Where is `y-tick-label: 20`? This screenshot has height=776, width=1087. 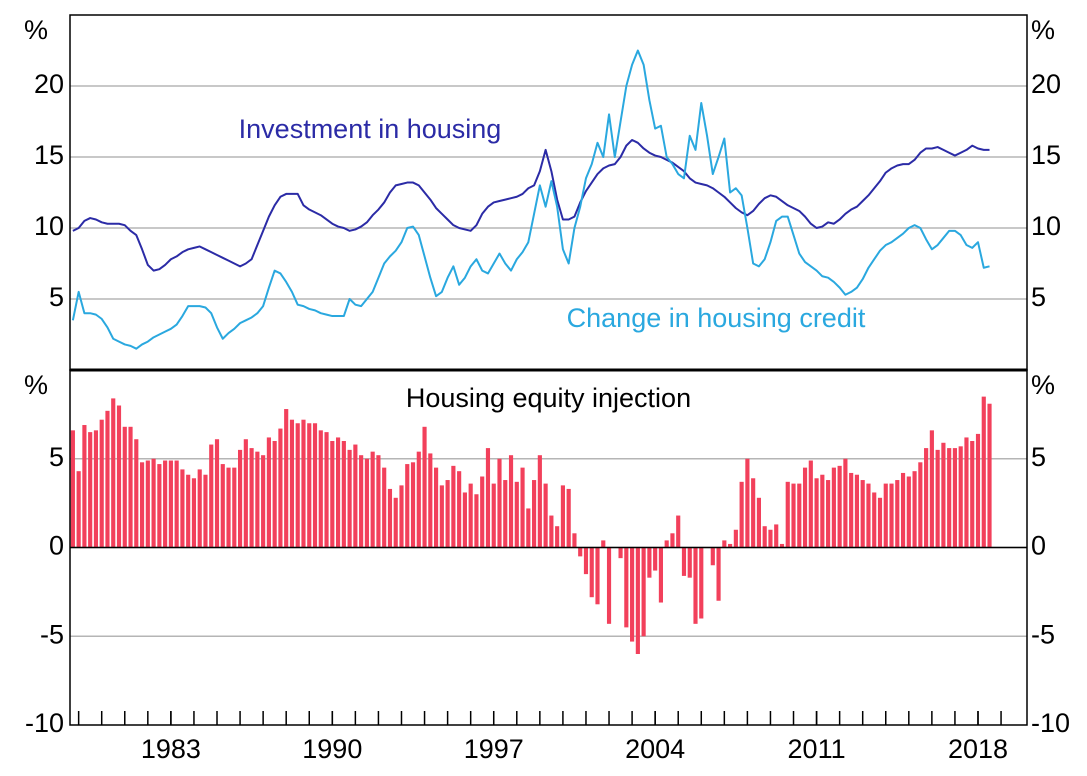 y-tick-label: 20 is located at coordinates (49, 84).